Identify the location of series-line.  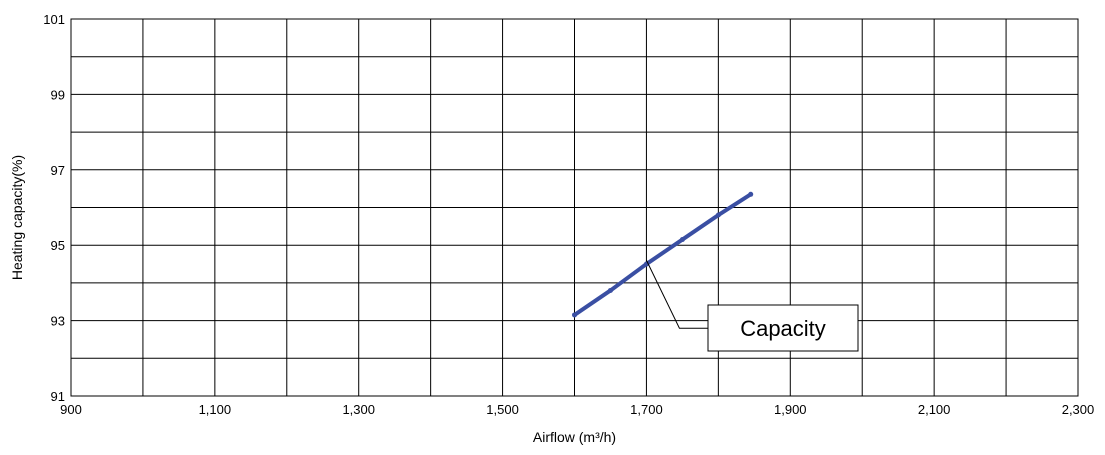
(662, 254).